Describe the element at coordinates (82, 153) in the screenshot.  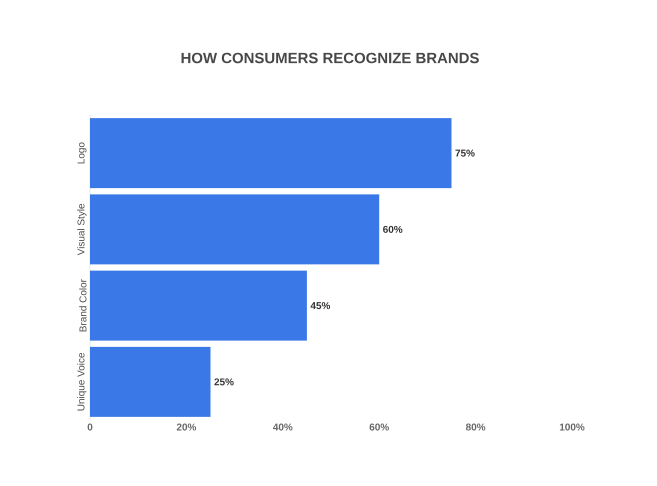
I see `y-tick-label: Logo` at that location.